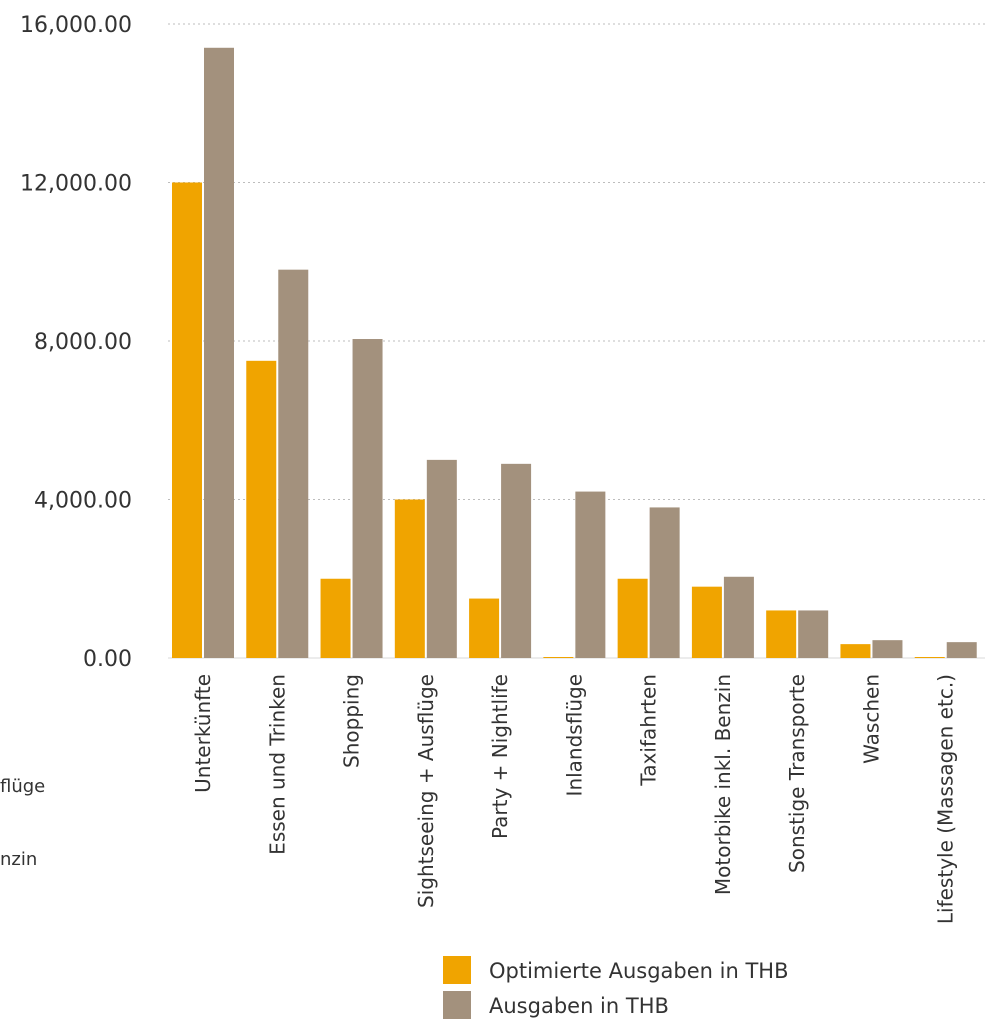 The image size is (985, 1019). I want to click on clipped-label-1: flüge, so click(22, 786).